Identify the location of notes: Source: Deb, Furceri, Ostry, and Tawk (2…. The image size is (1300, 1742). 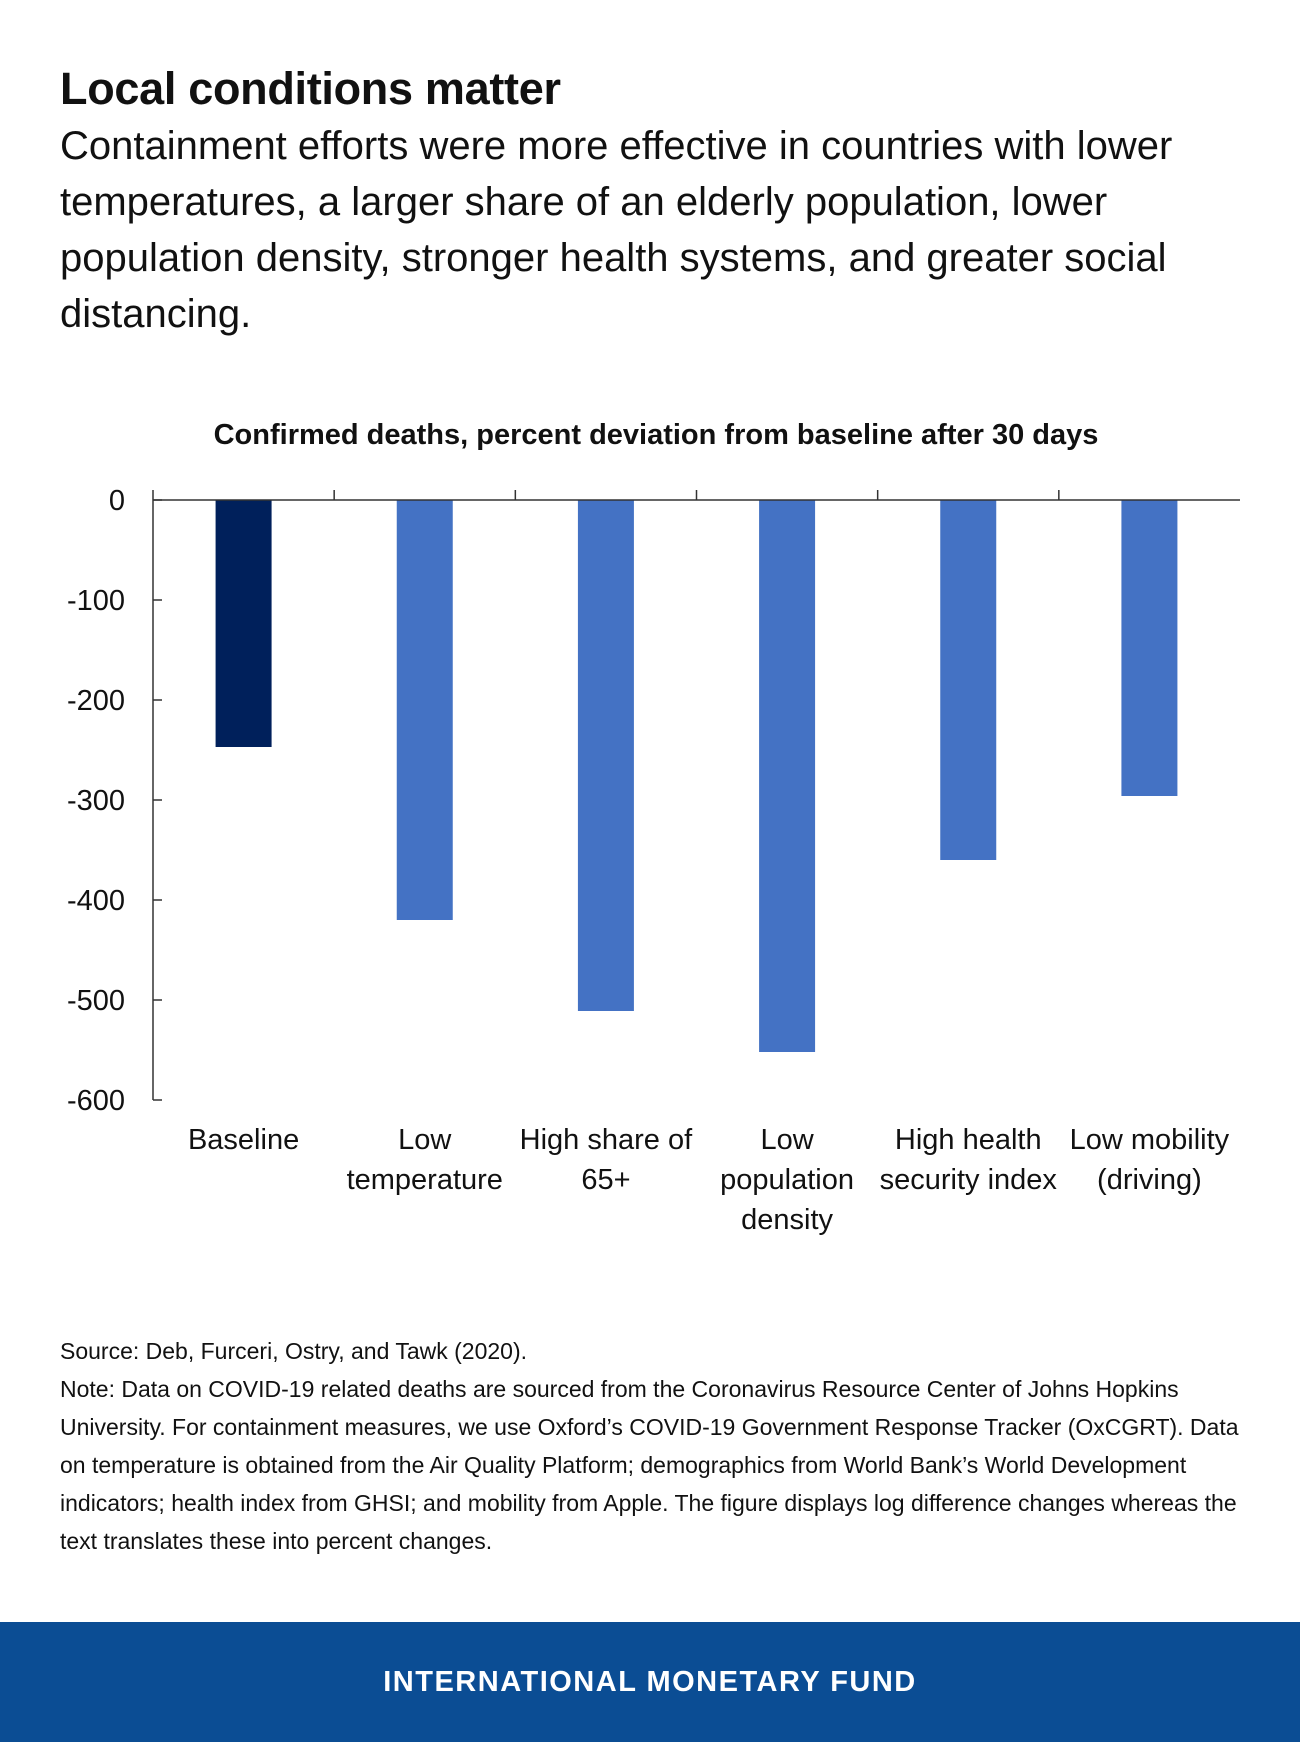
(660, 1446).